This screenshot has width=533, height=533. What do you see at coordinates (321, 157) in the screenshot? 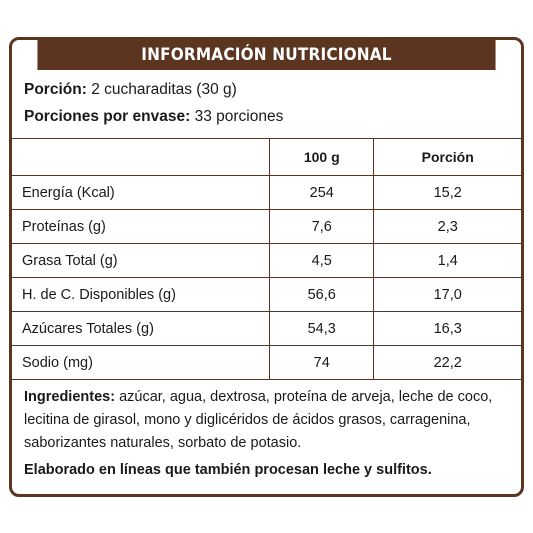
I see `column-header: 100 g` at bounding box center [321, 157].